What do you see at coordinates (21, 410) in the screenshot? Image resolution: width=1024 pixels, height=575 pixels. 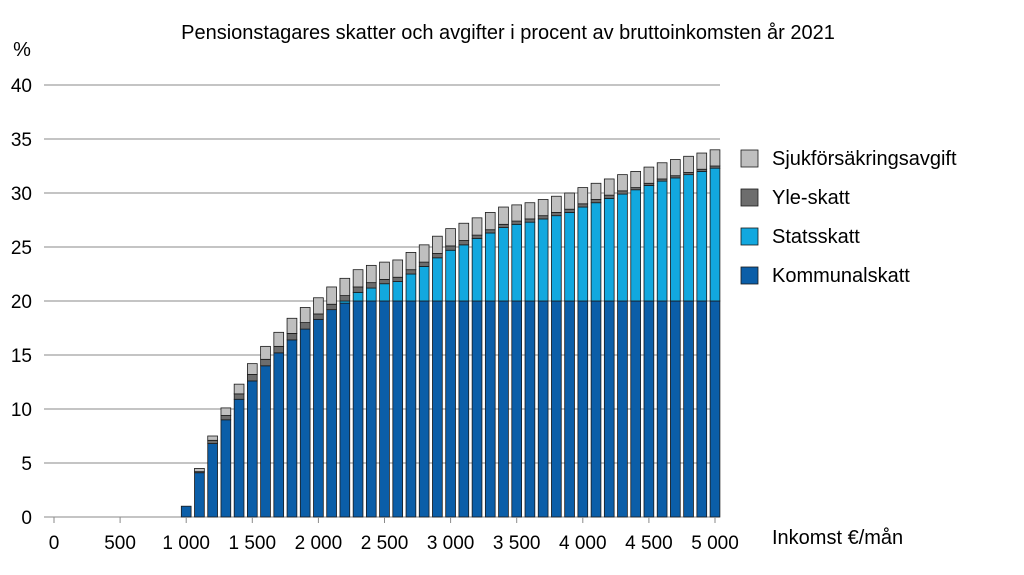 I see `y-tick-label: 10` at bounding box center [21, 410].